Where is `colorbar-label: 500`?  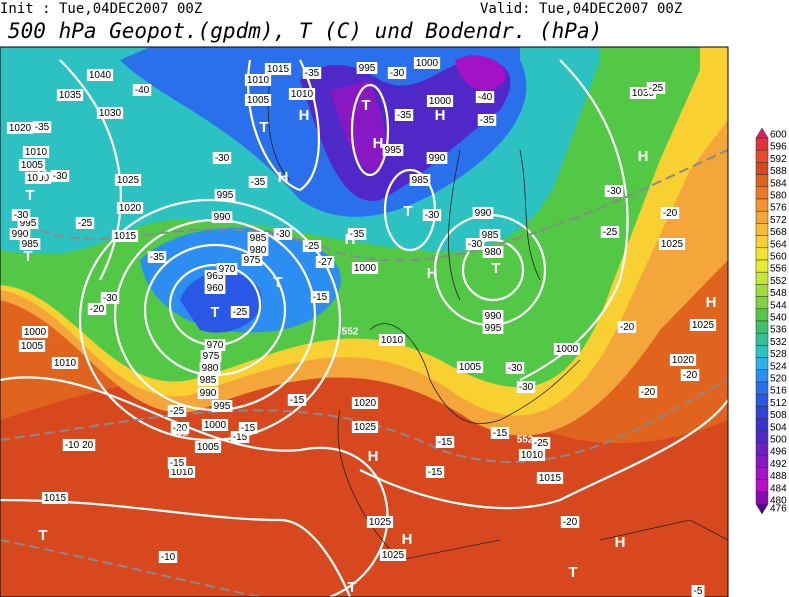 colorbar-label: 500 is located at coordinates (778, 440).